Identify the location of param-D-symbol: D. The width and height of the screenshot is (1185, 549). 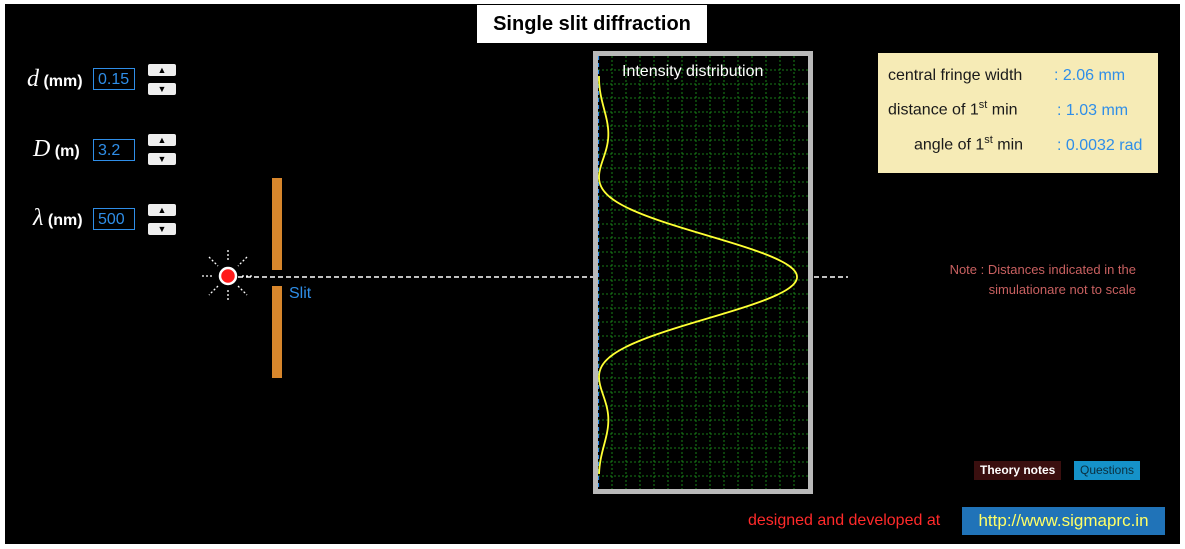
(42, 149).